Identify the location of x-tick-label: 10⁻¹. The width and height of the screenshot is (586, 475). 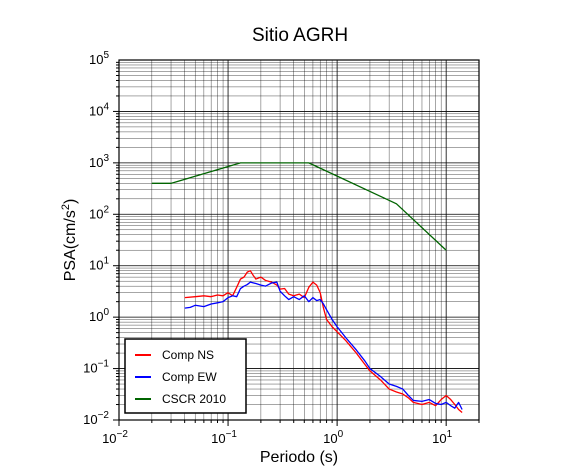
(224, 437).